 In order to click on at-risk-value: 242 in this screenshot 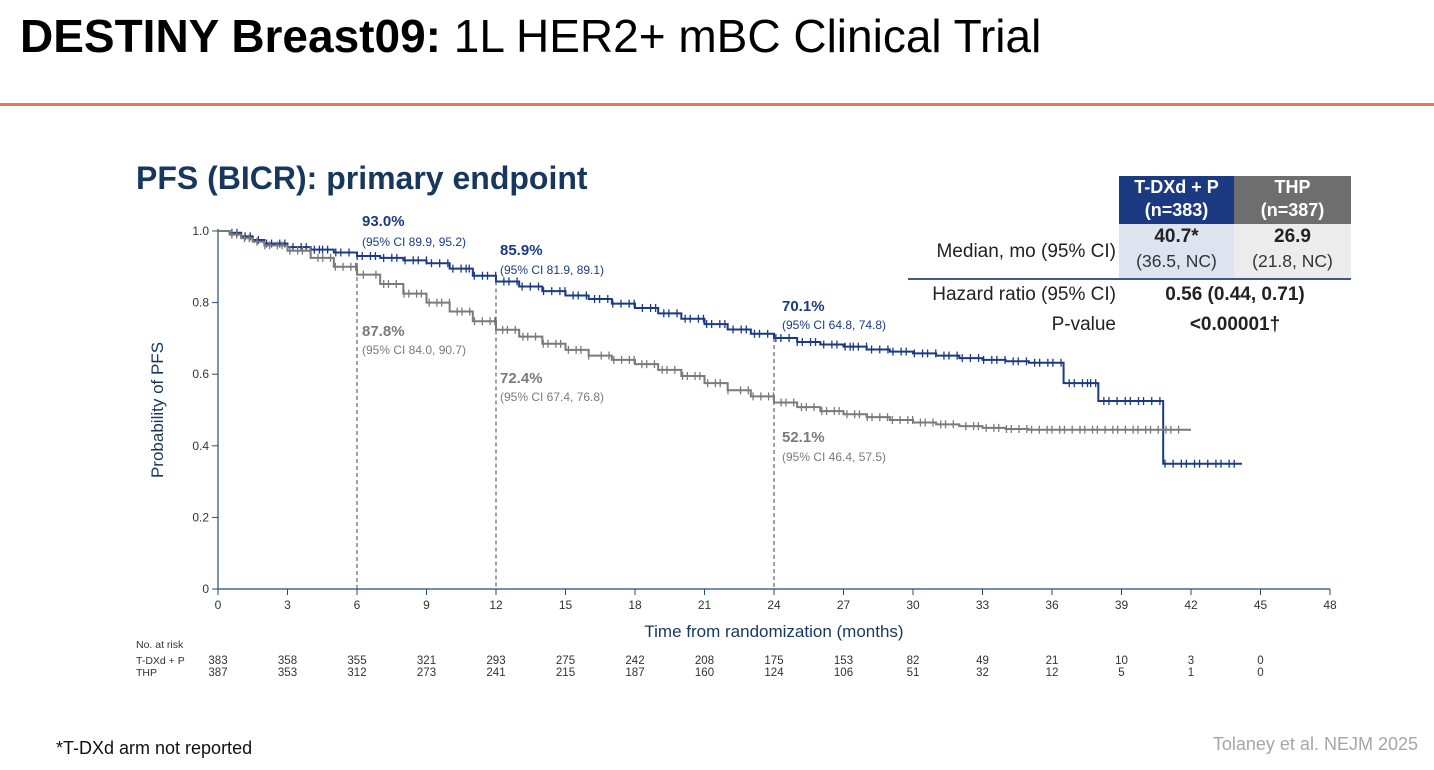, I will do `click(634, 661)`.